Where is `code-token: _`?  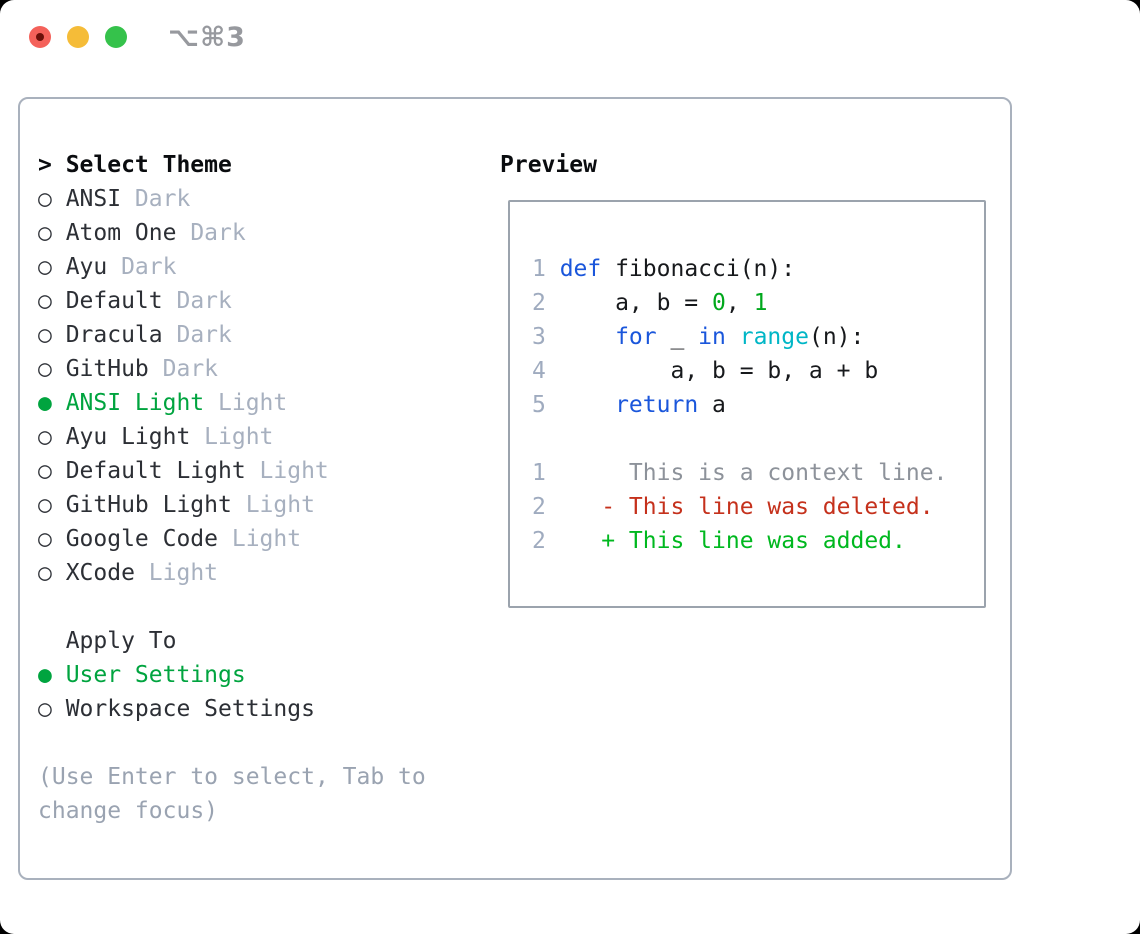 code-token: _ is located at coordinates (677, 337).